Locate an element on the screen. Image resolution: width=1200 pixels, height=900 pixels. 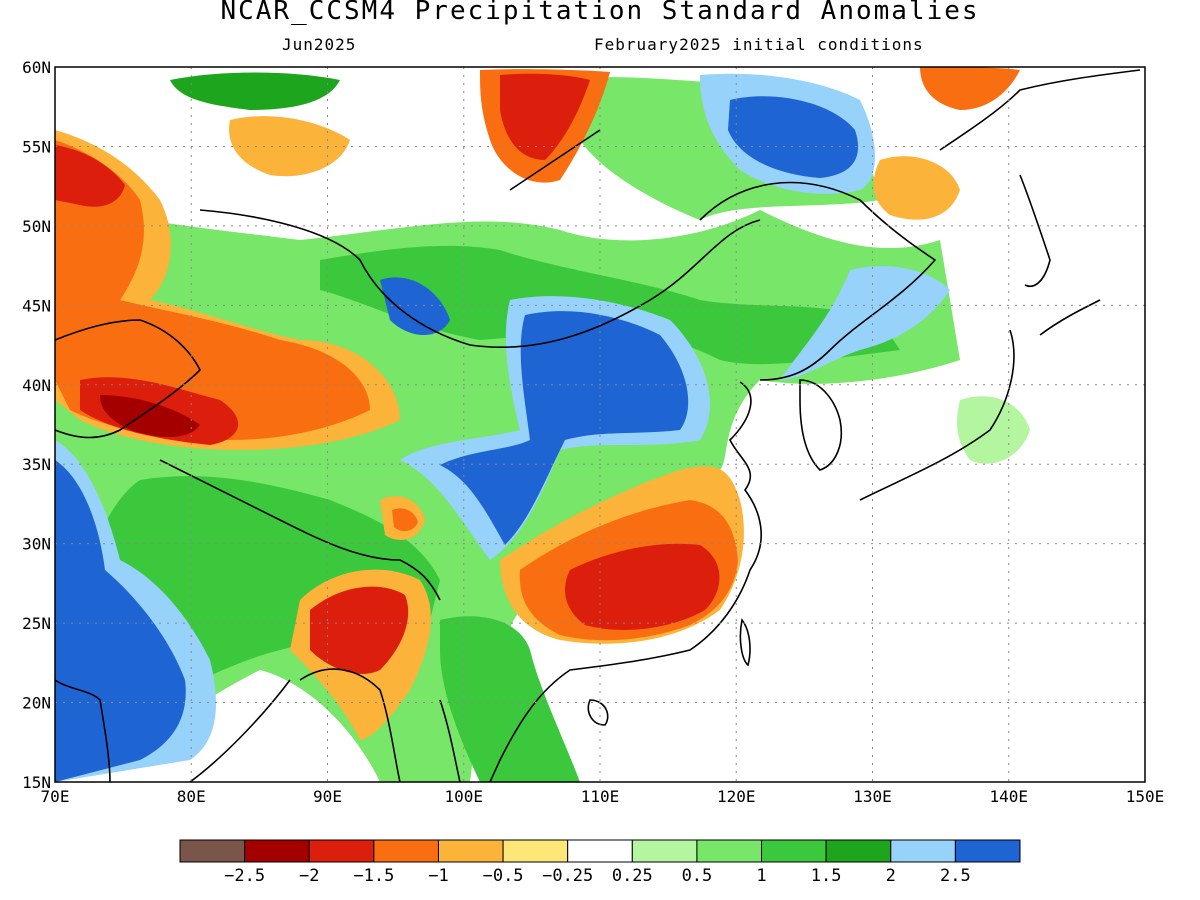
coastline-sakhalin is located at coordinates (1035, 230).